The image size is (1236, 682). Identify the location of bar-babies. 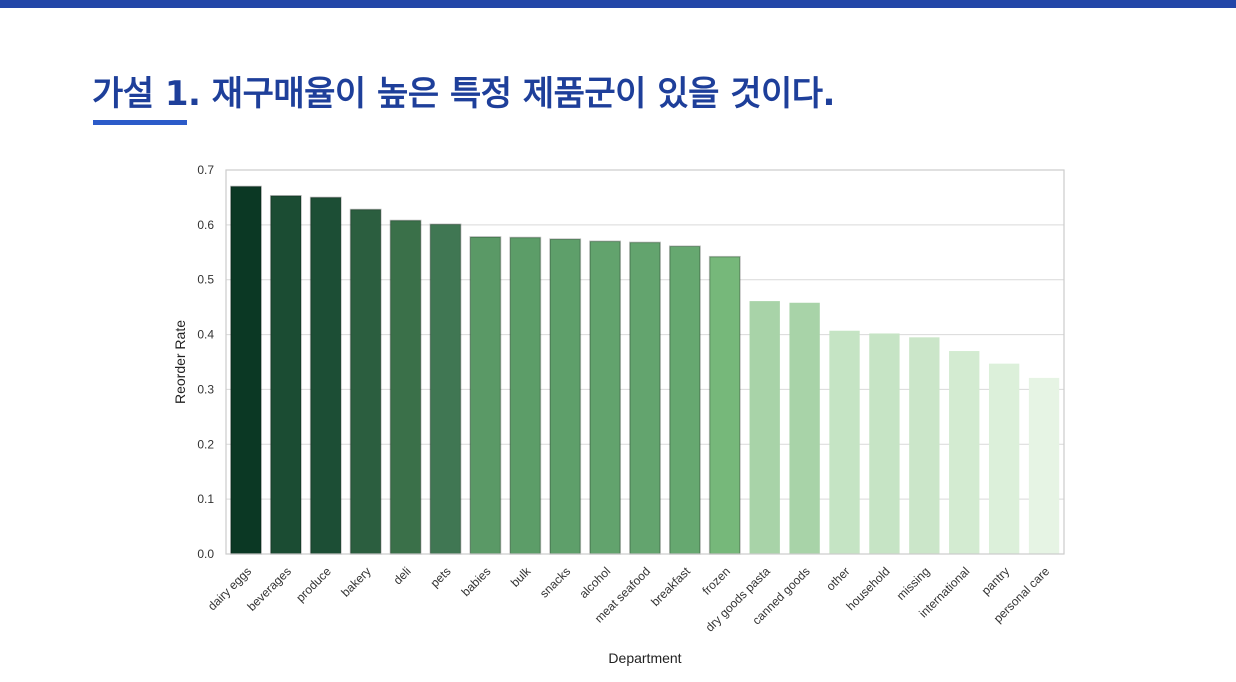
(485, 395).